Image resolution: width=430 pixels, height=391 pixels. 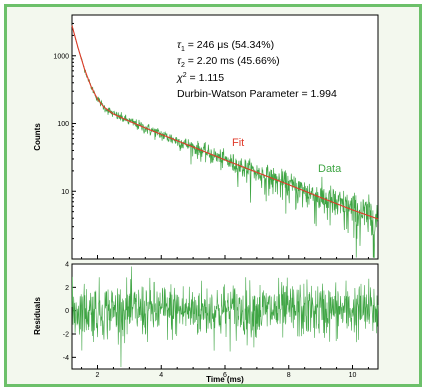 What do you see at coordinates (37, 316) in the screenshot?
I see `residuals-y-axis-title: Residuals` at bounding box center [37, 316].